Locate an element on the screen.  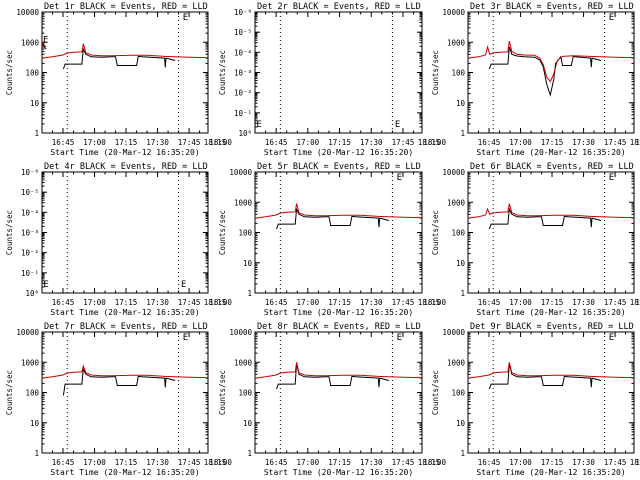
chart-title: Det 8r BLACK = Events, RED = LLD is located at coordinates (339, 327).